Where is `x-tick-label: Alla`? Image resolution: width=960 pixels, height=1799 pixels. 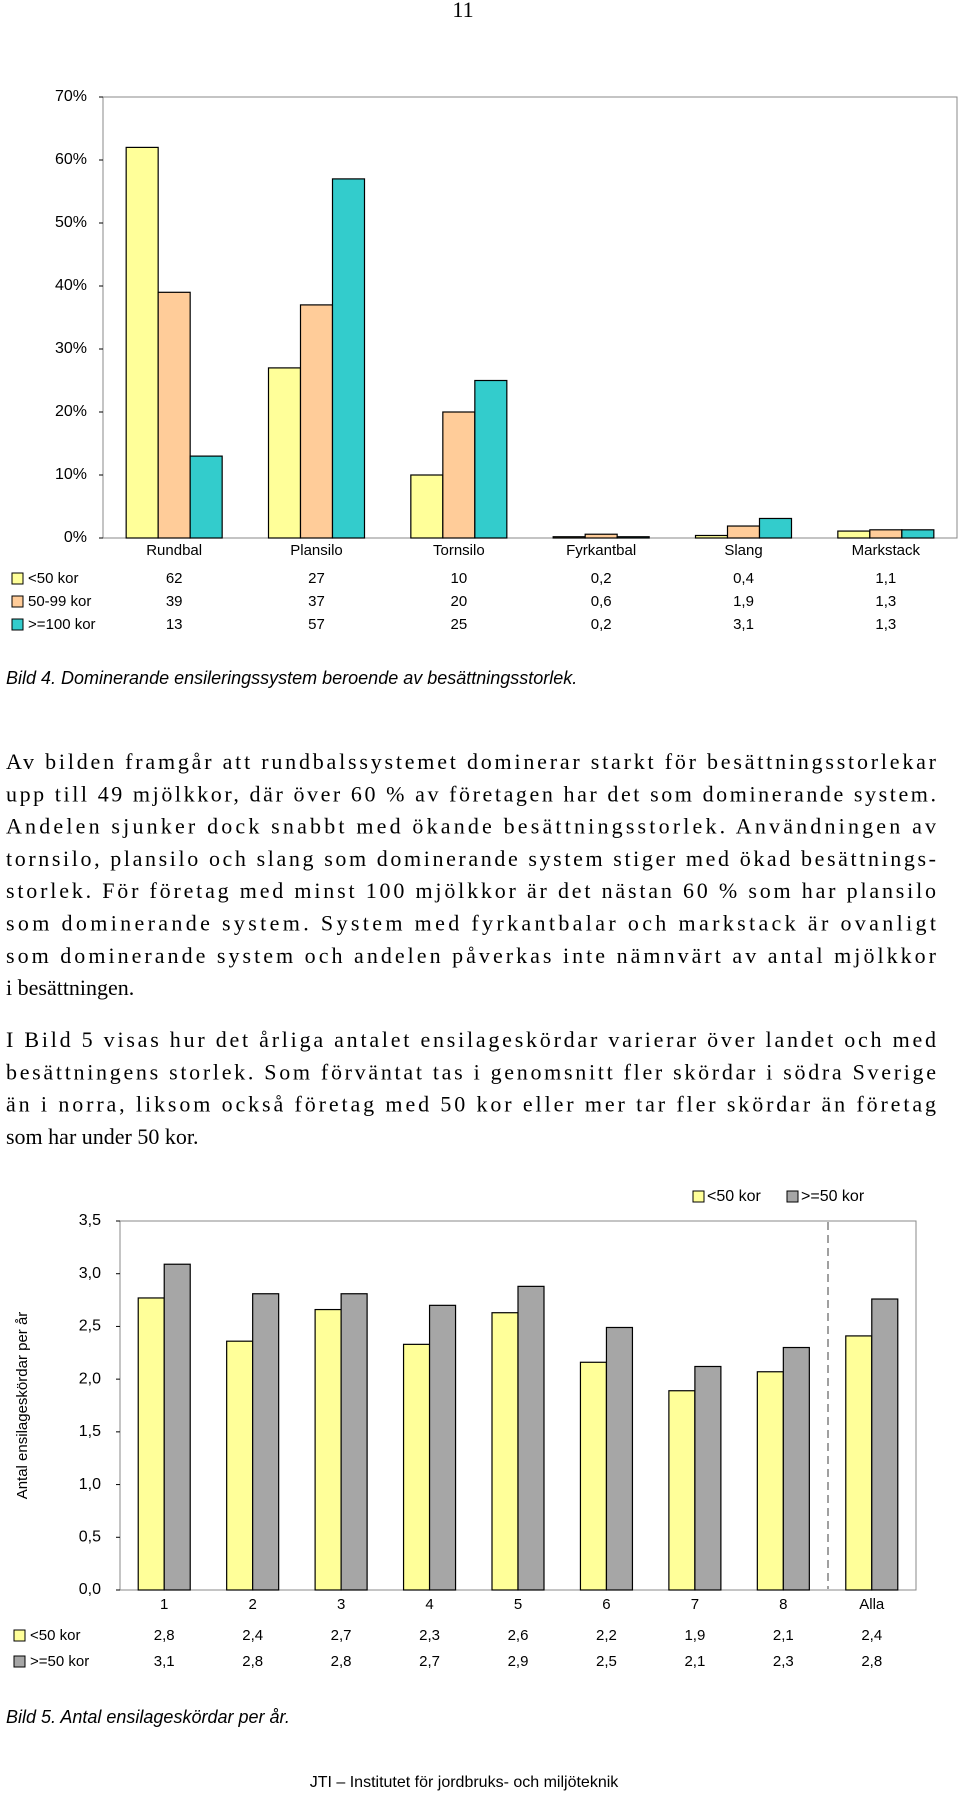
x-tick-label: Alla is located at coordinates (872, 1604).